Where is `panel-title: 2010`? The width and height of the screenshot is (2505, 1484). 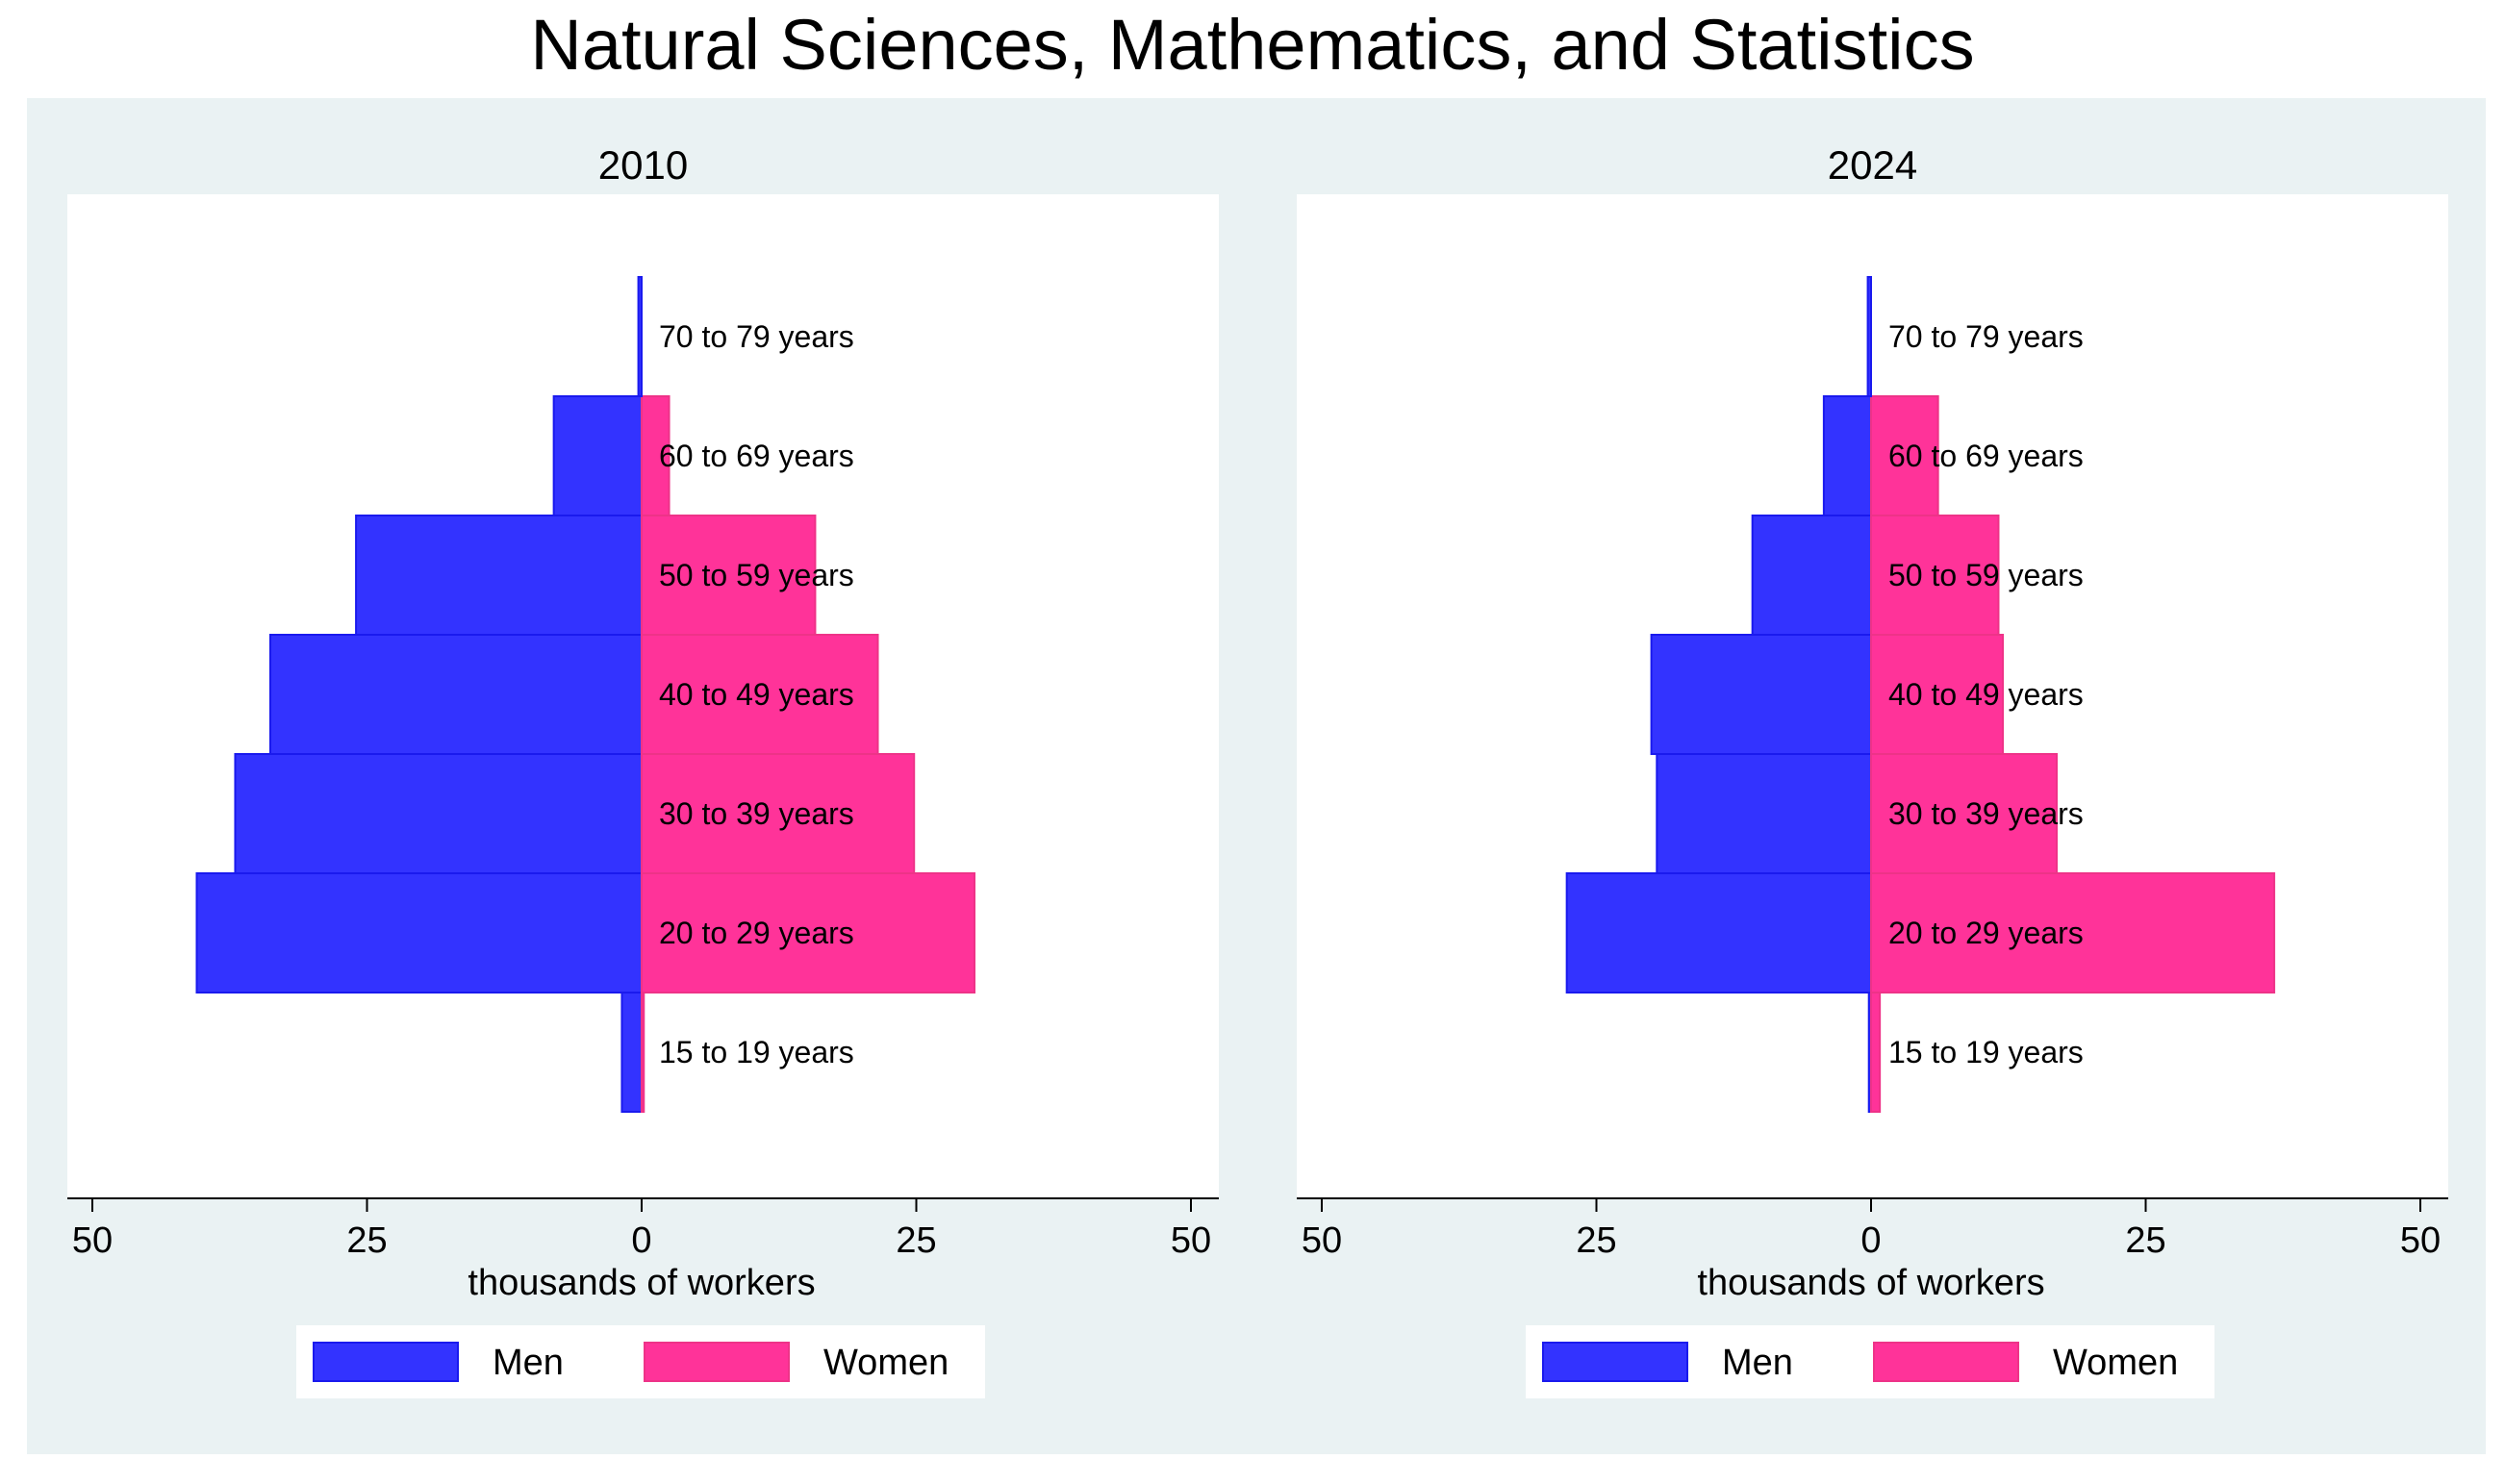
panel-title: 2010 is located at coordinates (643, 165).